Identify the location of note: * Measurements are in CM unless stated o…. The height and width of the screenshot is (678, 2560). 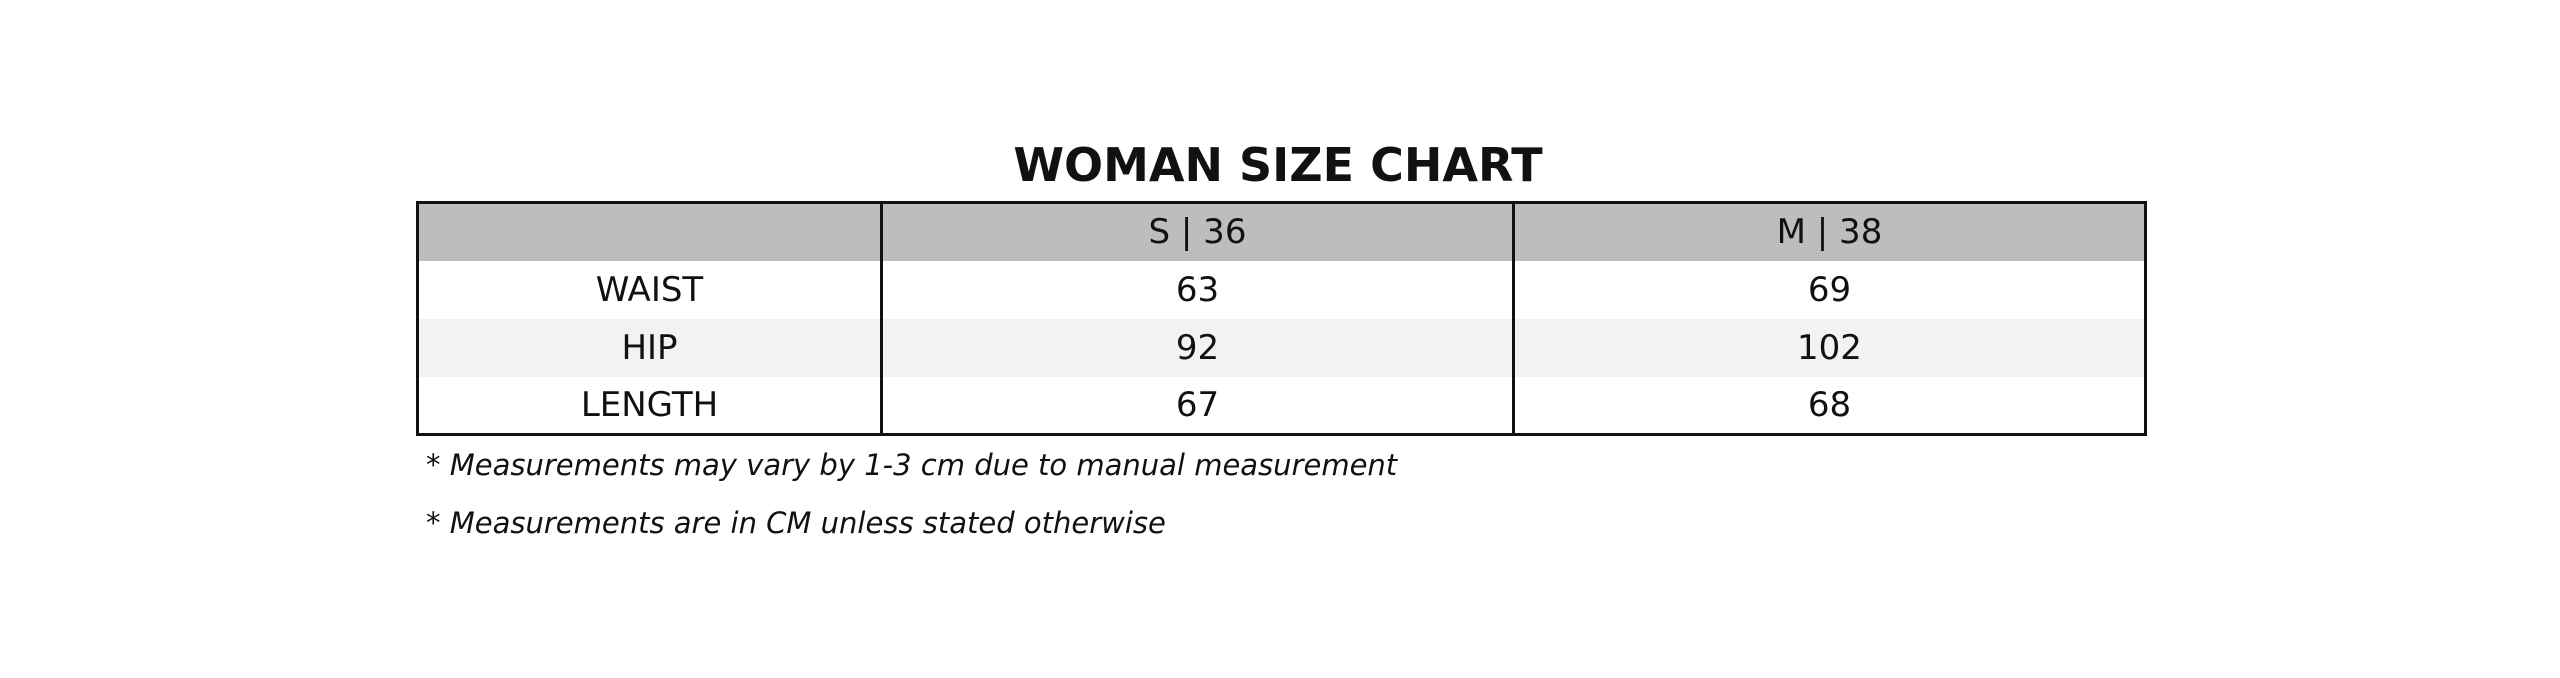
(796, 523).